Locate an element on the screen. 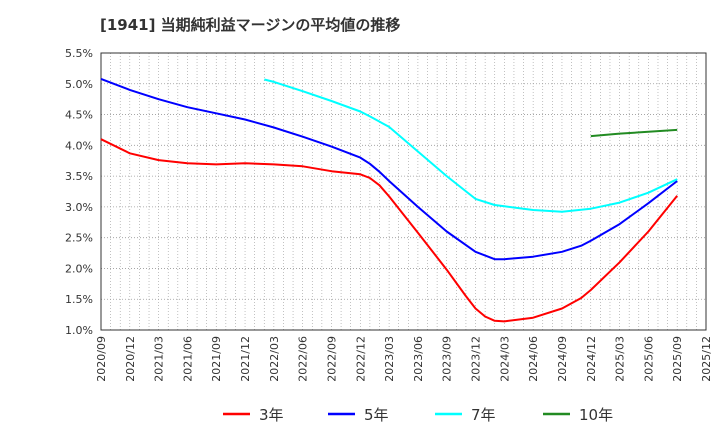  x-tick-label: 2023/06 is located at coordinates (418, 359).